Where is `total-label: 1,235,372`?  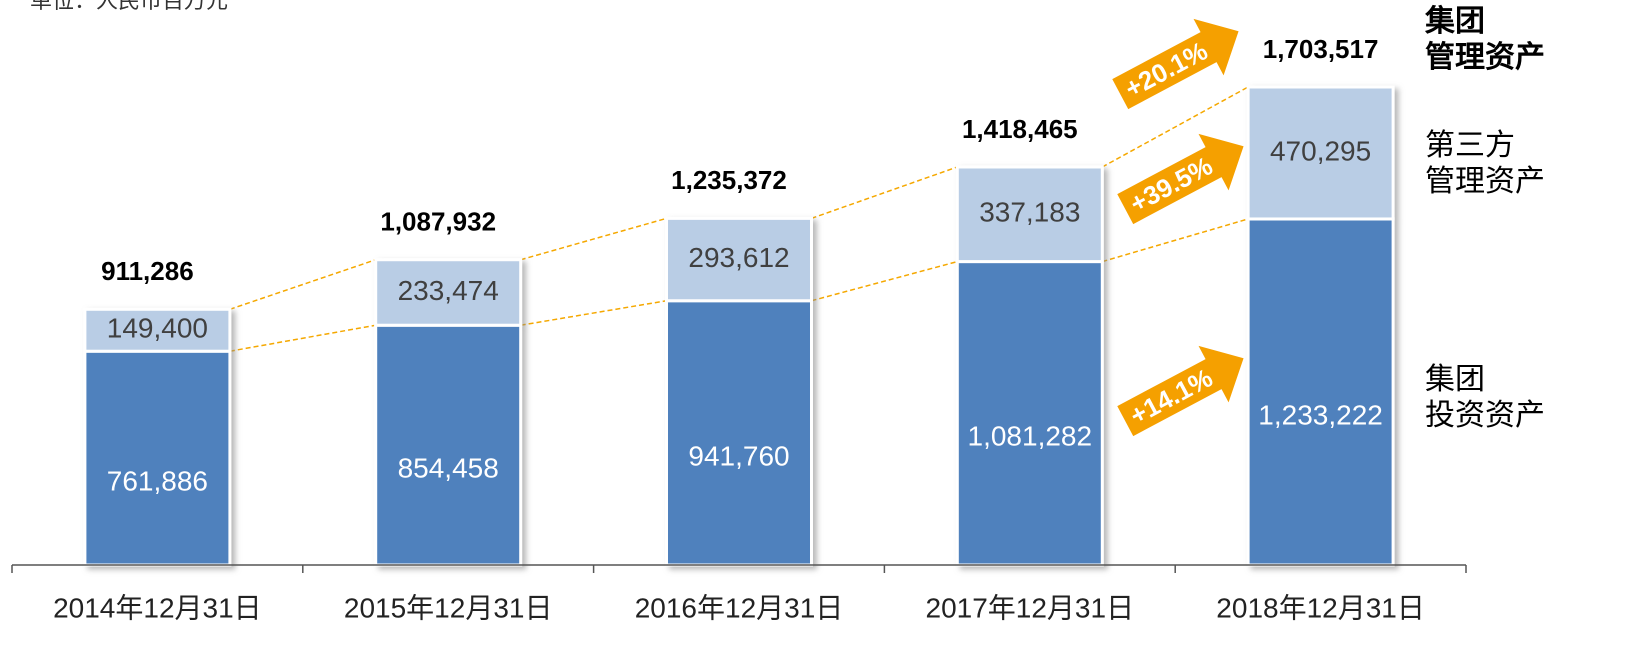 total-label: 1,235,372 is located at coordinates (729, 180).